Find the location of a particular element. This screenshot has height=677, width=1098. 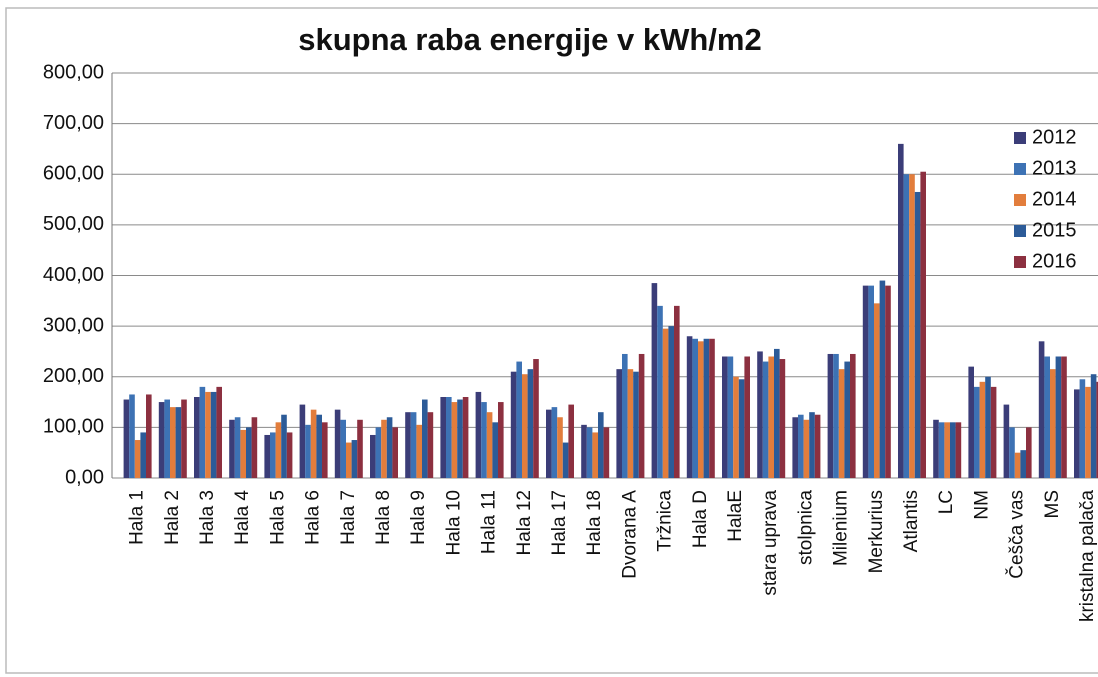

x-tick-label: Merkurius is located at coordinates (876, 531).